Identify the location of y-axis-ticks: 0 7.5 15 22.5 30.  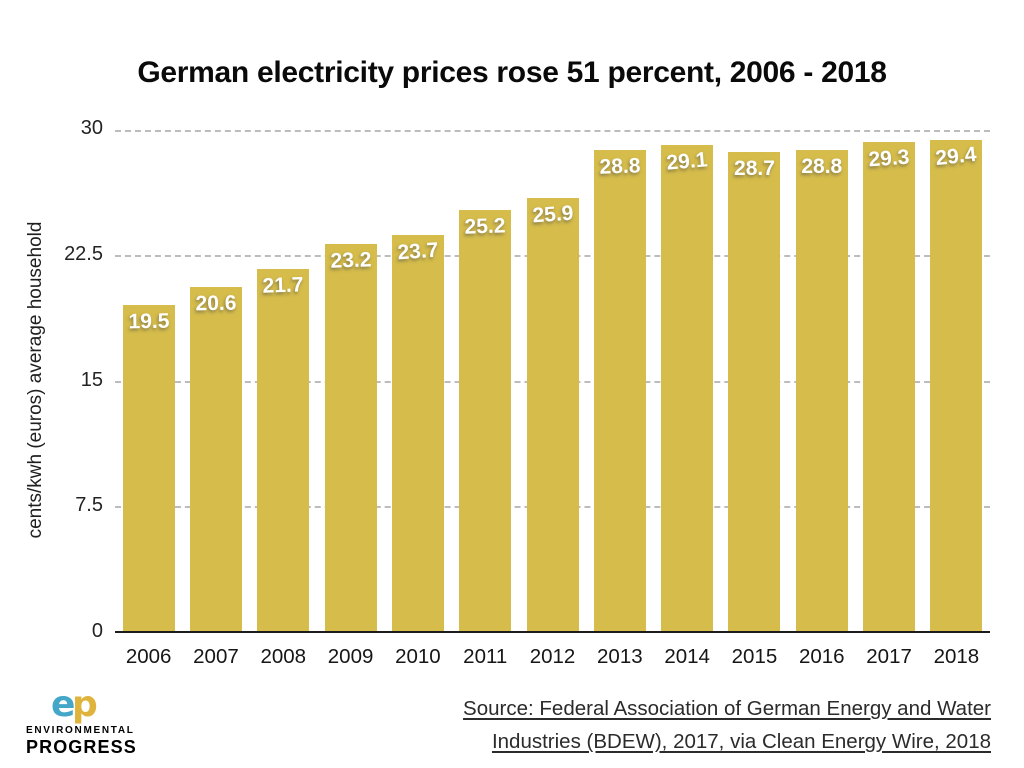
(51, 379).